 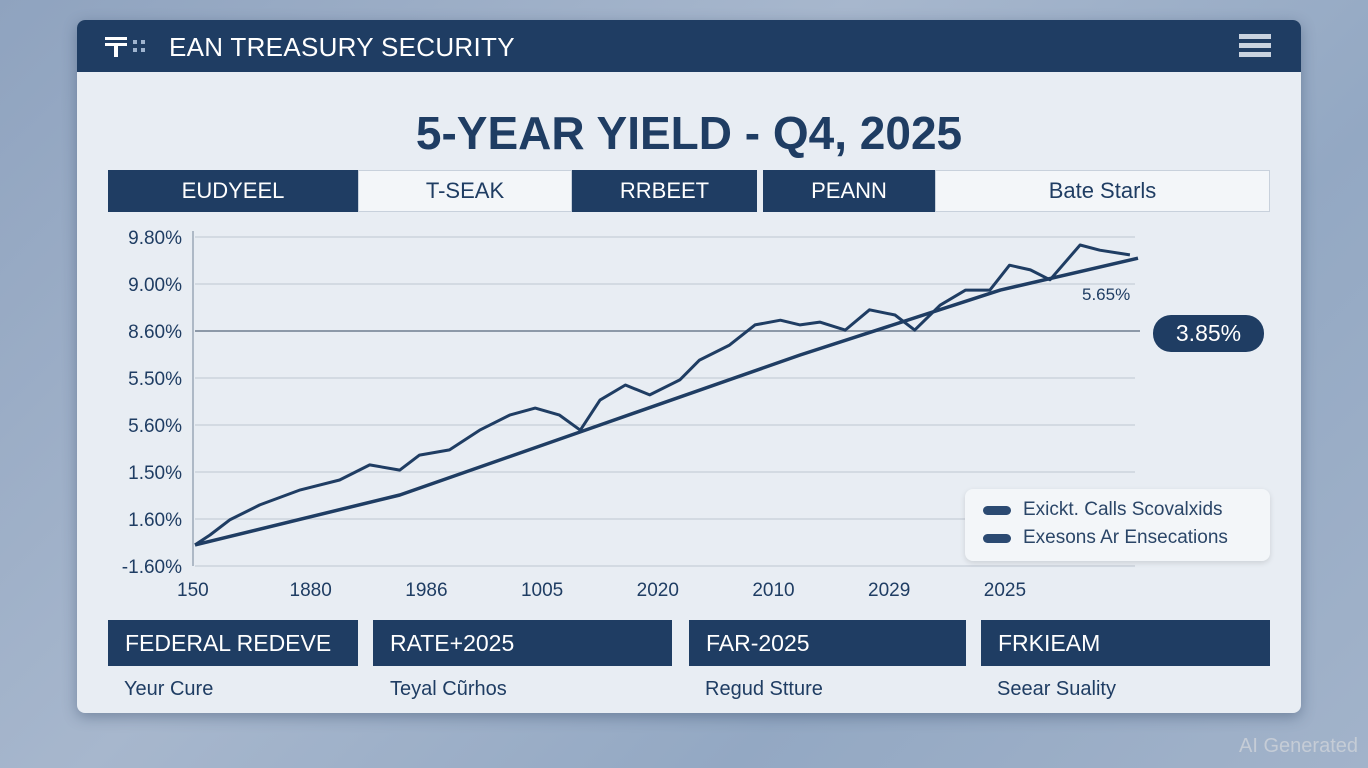 What do you see at coordinates (889, 590) in the screenshot?
I see `x-tick-label: 2029` at bounding box center [889, 590].